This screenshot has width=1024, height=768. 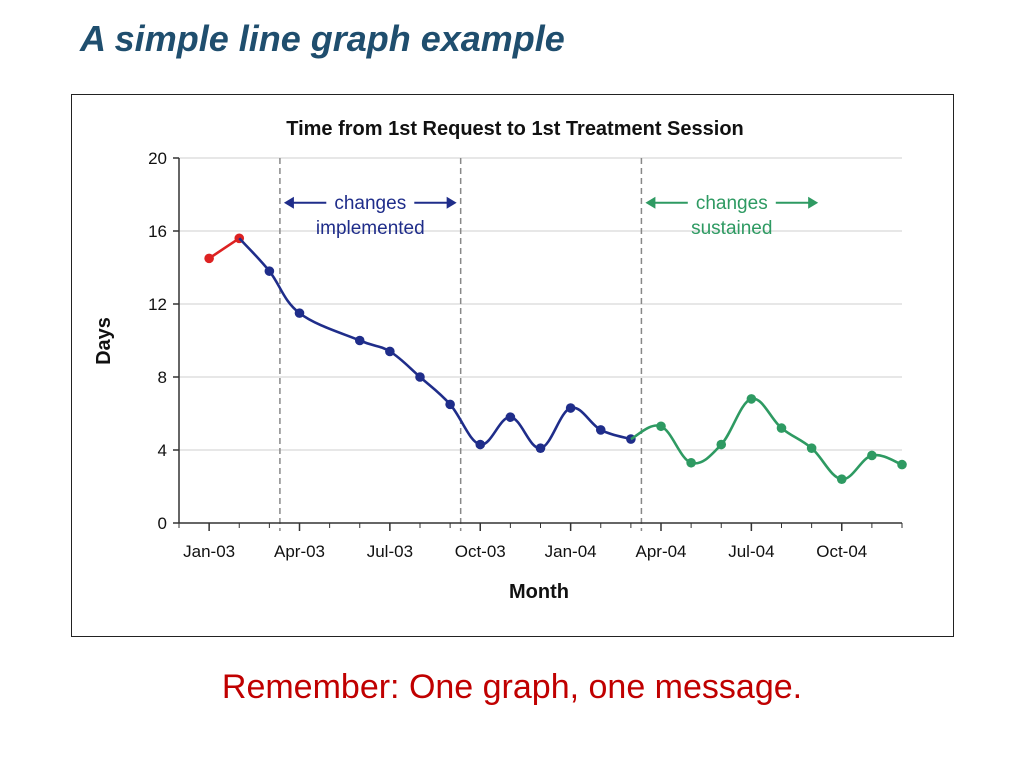 I want to click on annotation-line-2: implemented, so click(x=370, y=228).